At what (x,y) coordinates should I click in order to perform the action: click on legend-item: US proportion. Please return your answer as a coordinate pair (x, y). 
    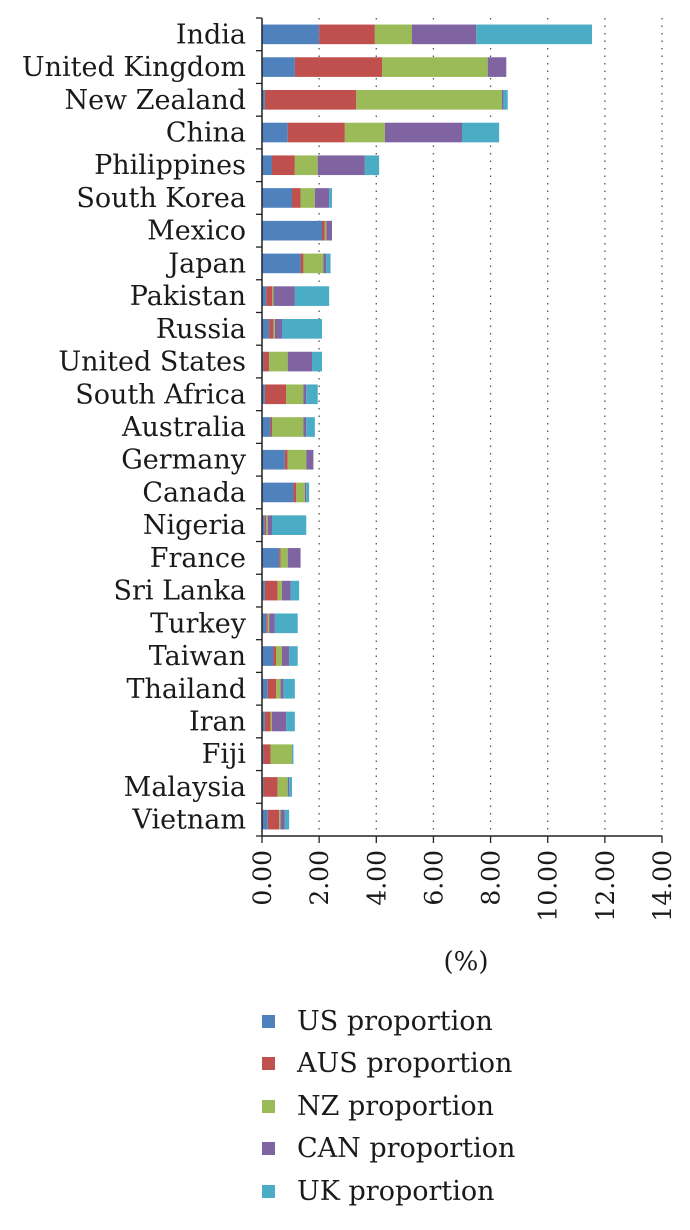
    Looking at the image, I should click on (388, 1021).